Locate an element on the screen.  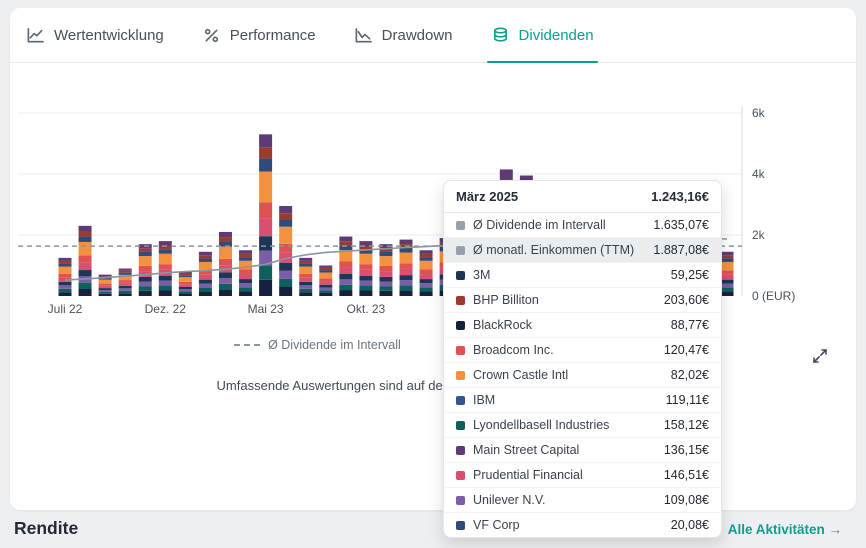
tooltip-row-label: BlackRock is located at coordinates (503, 325).